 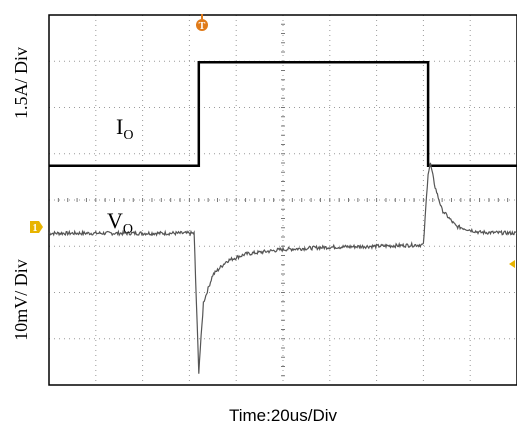 I want to click on reference-arrow-icon, so click(x=512, y=264).